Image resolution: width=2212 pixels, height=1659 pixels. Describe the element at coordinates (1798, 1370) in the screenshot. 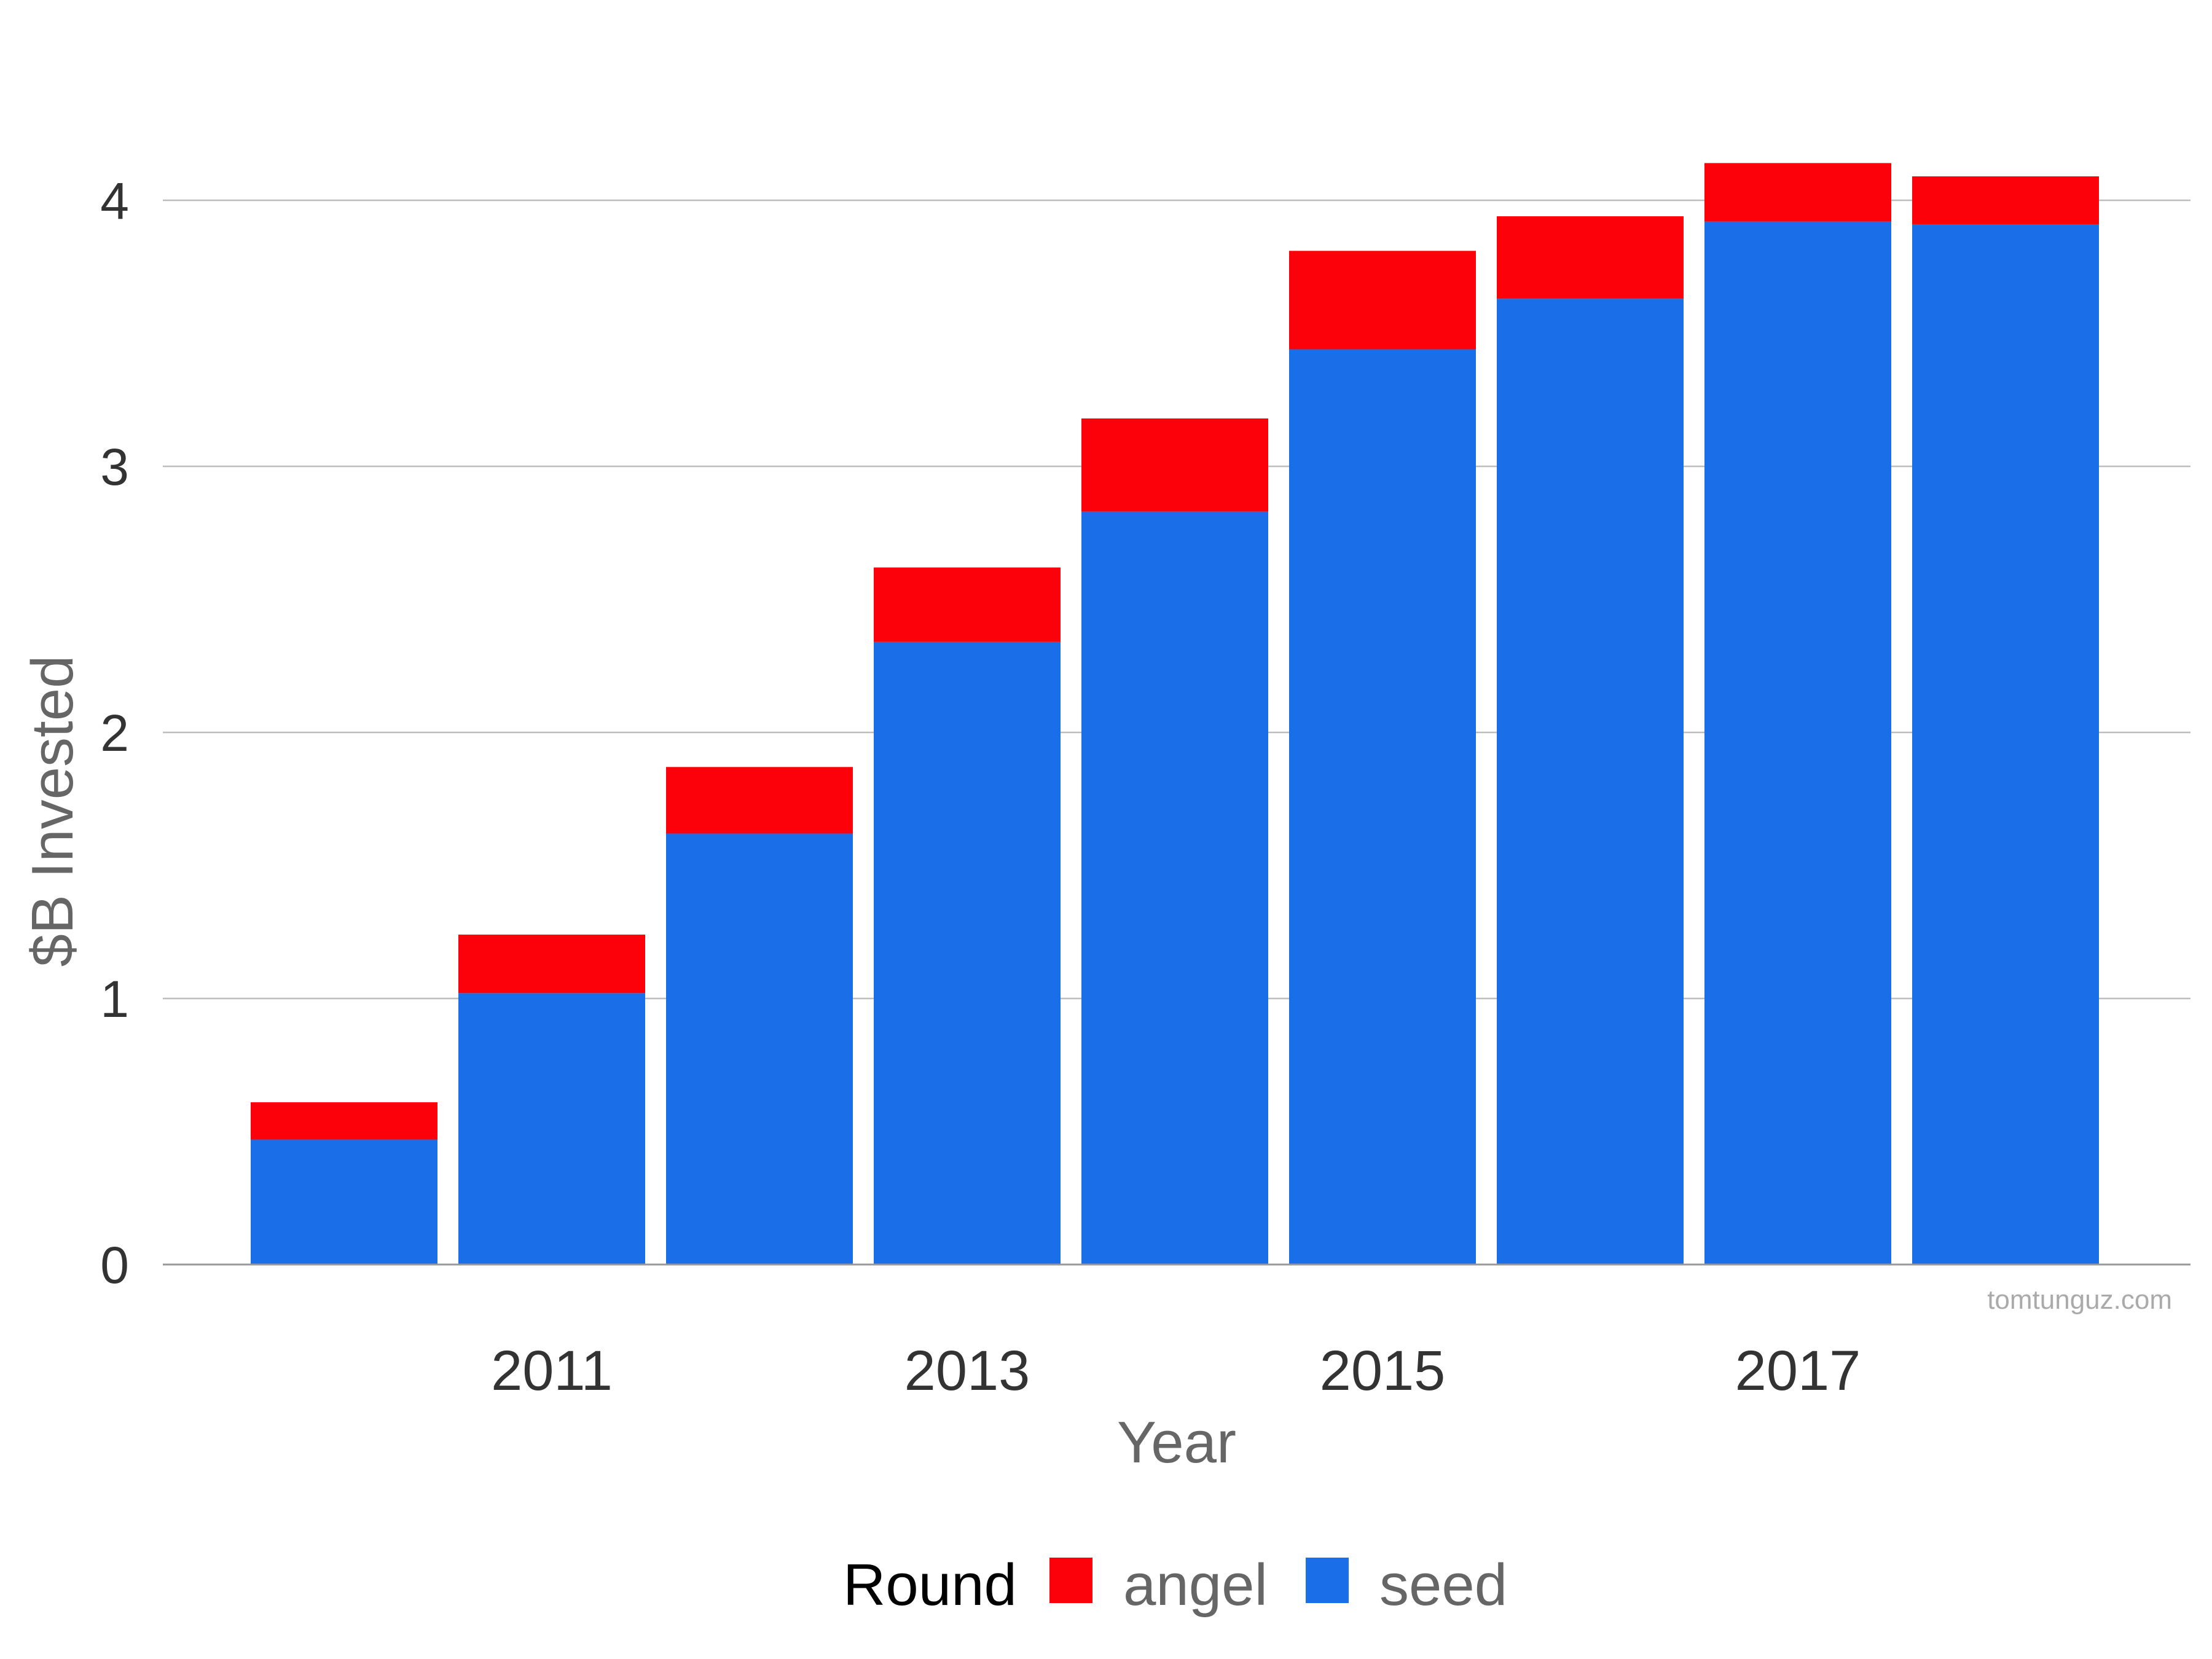

I see `x-tick-label-2017: 2017` at that location.